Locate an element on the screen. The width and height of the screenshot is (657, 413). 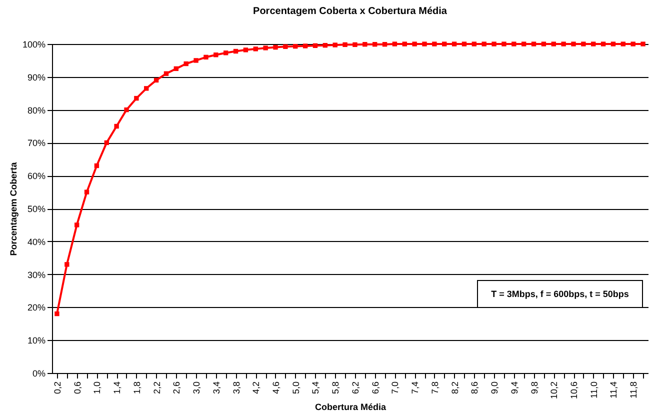
chart-title: Porcentagem Coberta x Cobertura Média is located at coordinates (350, 11).